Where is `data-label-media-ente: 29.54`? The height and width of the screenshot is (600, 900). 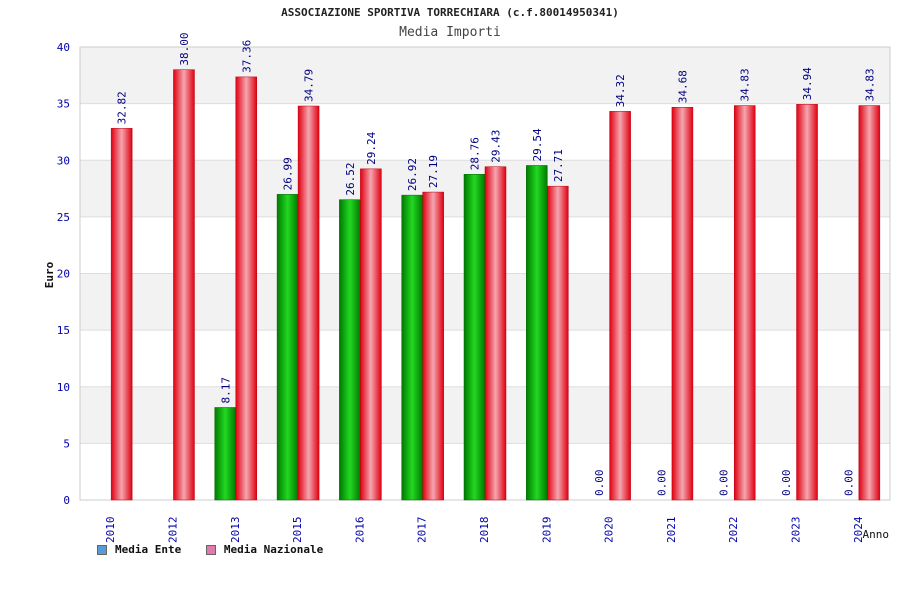 data-label-media-ente: 29.54 is located at coordinates (537, 144).